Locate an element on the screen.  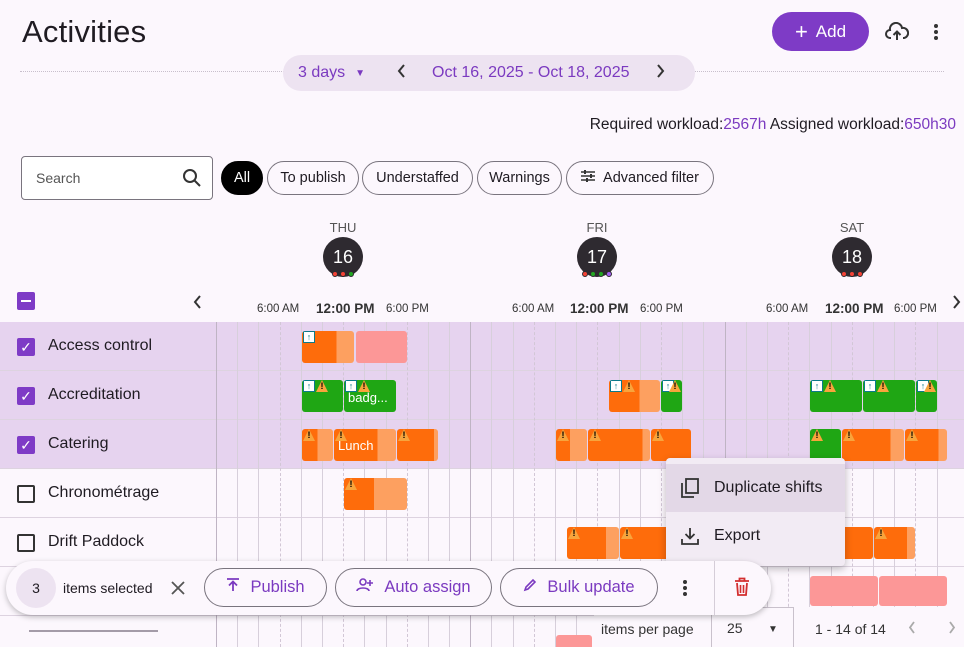
required-workload-label: Required workload: is located at coordinates (656, 124).